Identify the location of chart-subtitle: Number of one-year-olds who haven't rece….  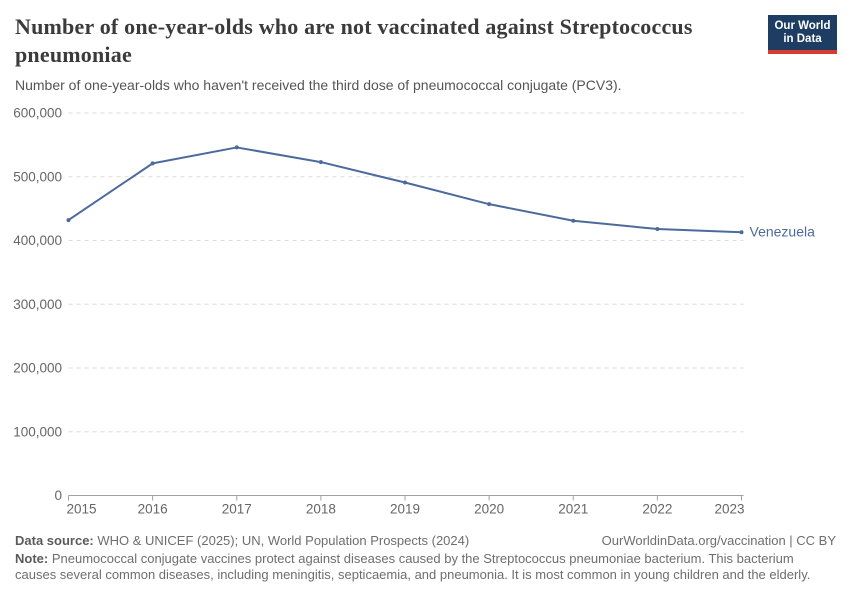
(318, 85).